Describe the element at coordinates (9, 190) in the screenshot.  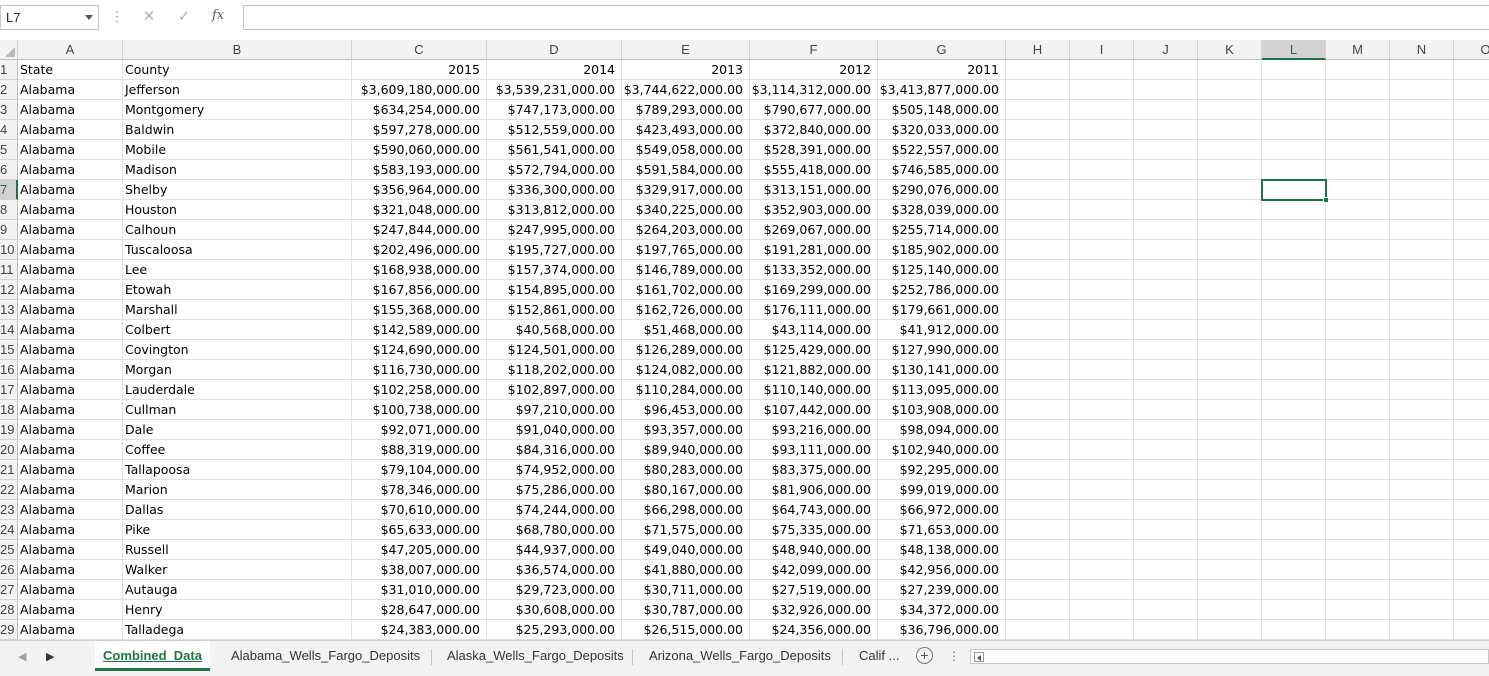
I see `row-header: 7` at that location.